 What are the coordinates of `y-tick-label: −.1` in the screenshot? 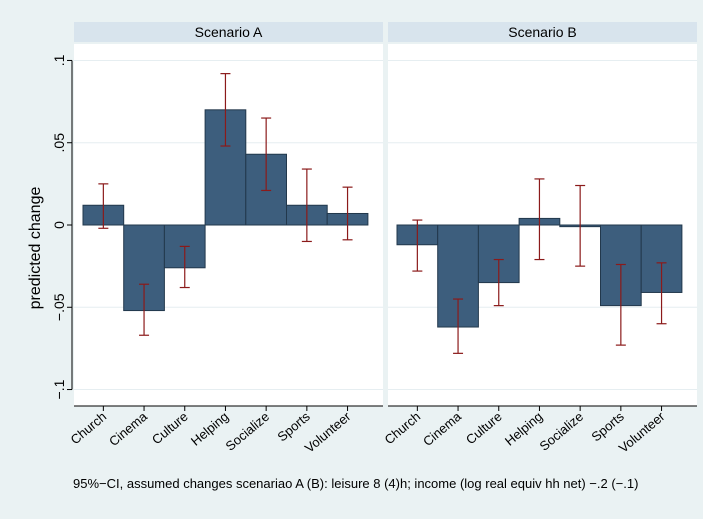 It's located at (59, 389).